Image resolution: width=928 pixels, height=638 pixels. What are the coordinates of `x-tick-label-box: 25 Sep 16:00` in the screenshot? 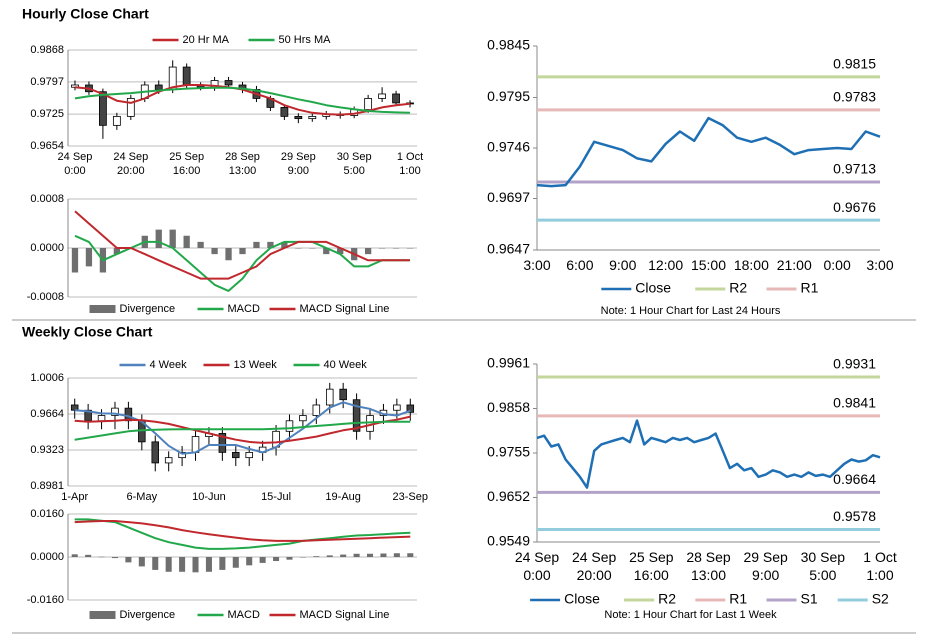 It's located at (187, 164).